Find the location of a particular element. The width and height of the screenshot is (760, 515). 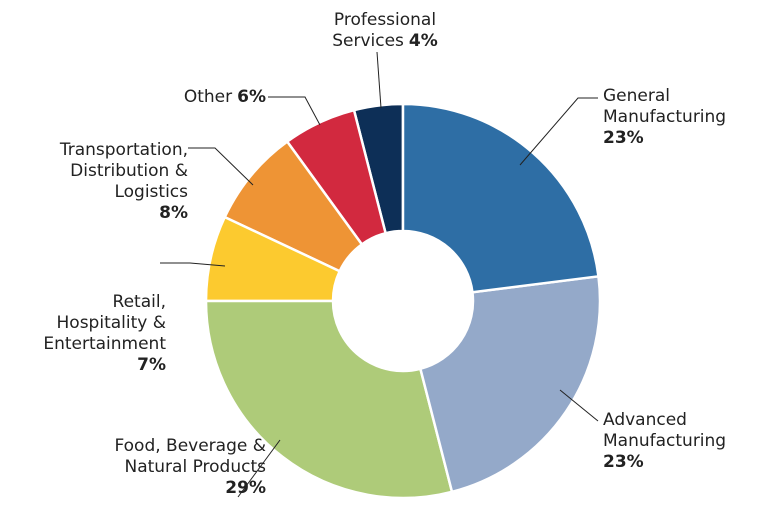

slice-label: Food, Beverage & Natural Products 29% is located at coordinates (181, 467).